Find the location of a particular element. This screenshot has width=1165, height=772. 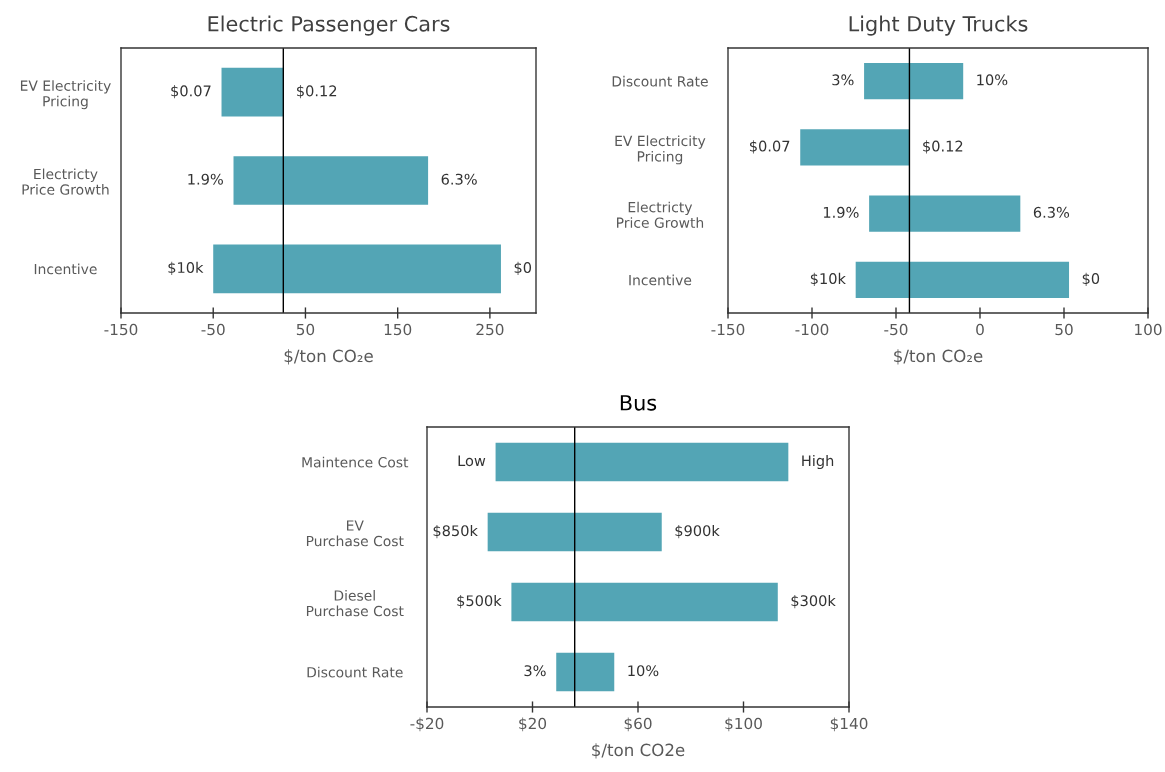

x-tick-label: 0 is located at coordinates (980, 329).